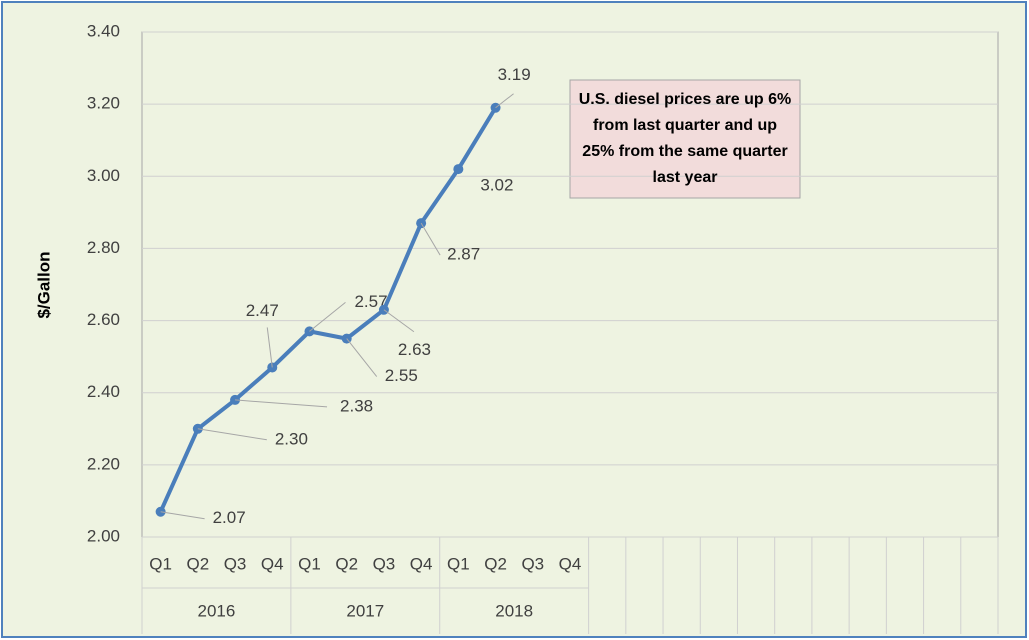 This screenshot has height=640, width=1029. What do you see at coordinates (103, 30) in the screenshot?
I see `y-tick-label: 3.40` at bounding box center [103, 30].